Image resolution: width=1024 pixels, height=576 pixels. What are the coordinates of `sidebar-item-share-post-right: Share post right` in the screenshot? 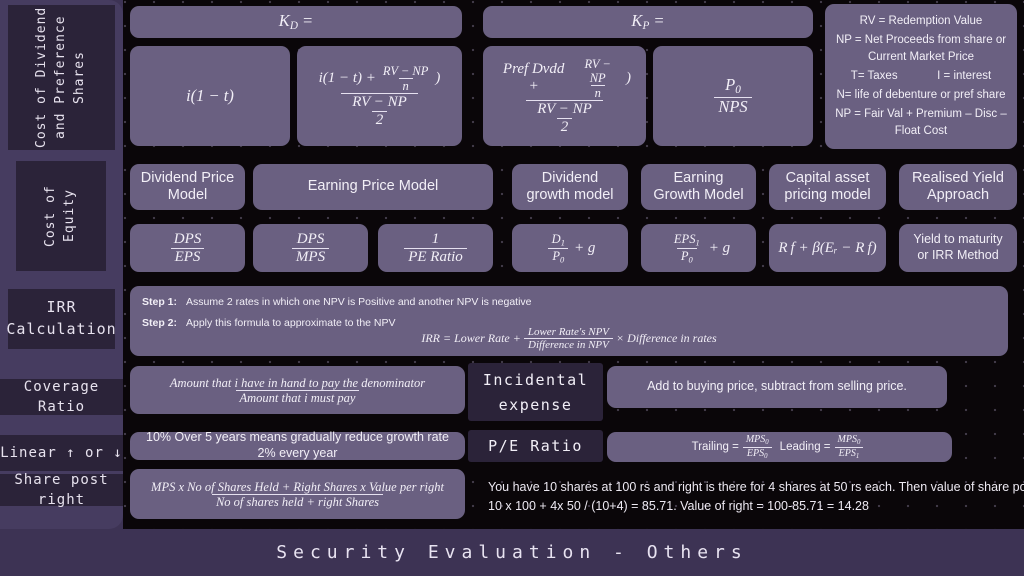 It's located at (61, 490).